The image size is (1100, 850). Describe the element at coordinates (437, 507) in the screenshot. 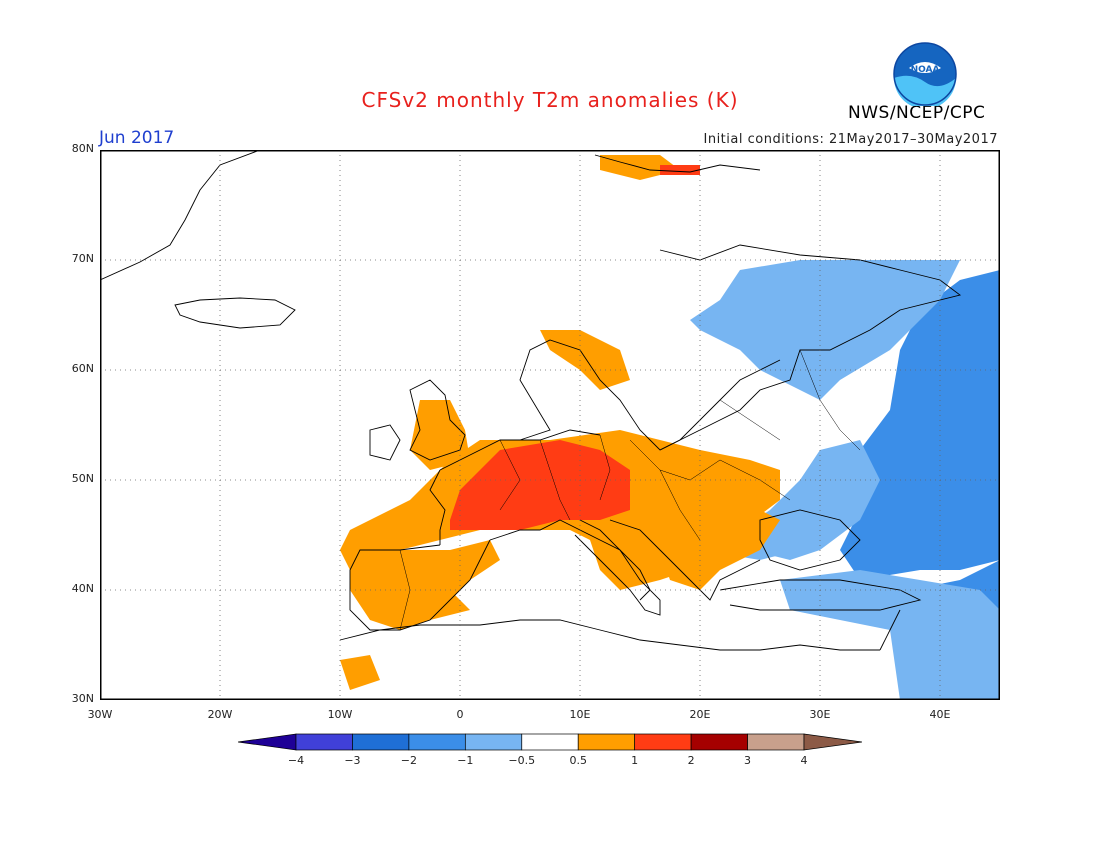

I see `biscay-coast` at that location.